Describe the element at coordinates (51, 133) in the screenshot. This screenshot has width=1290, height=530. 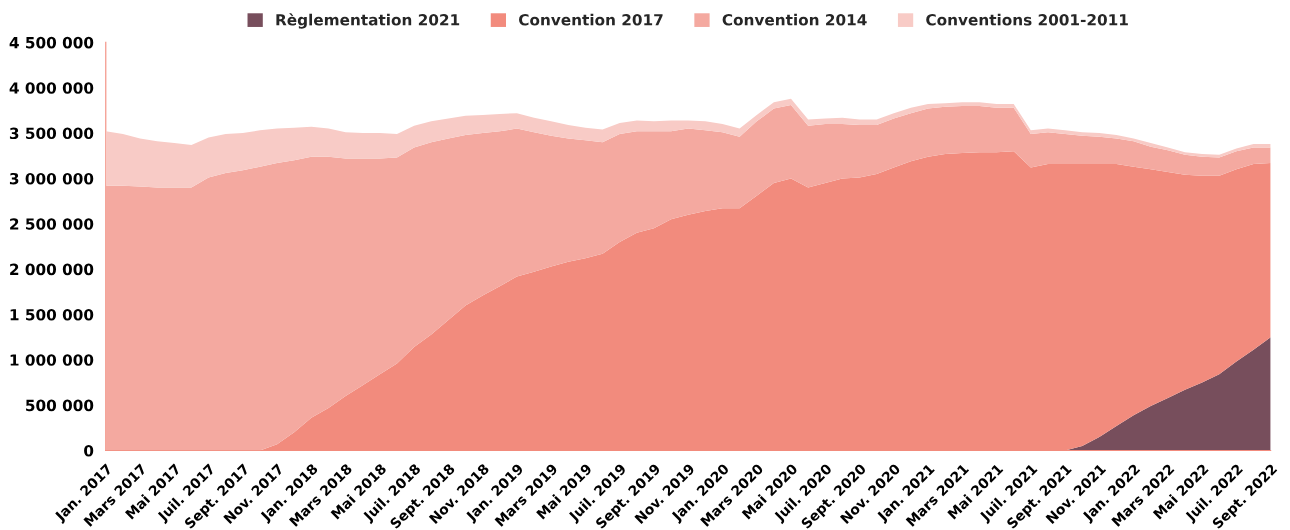
I see `y-tick-label: 3 500 000` at that location.